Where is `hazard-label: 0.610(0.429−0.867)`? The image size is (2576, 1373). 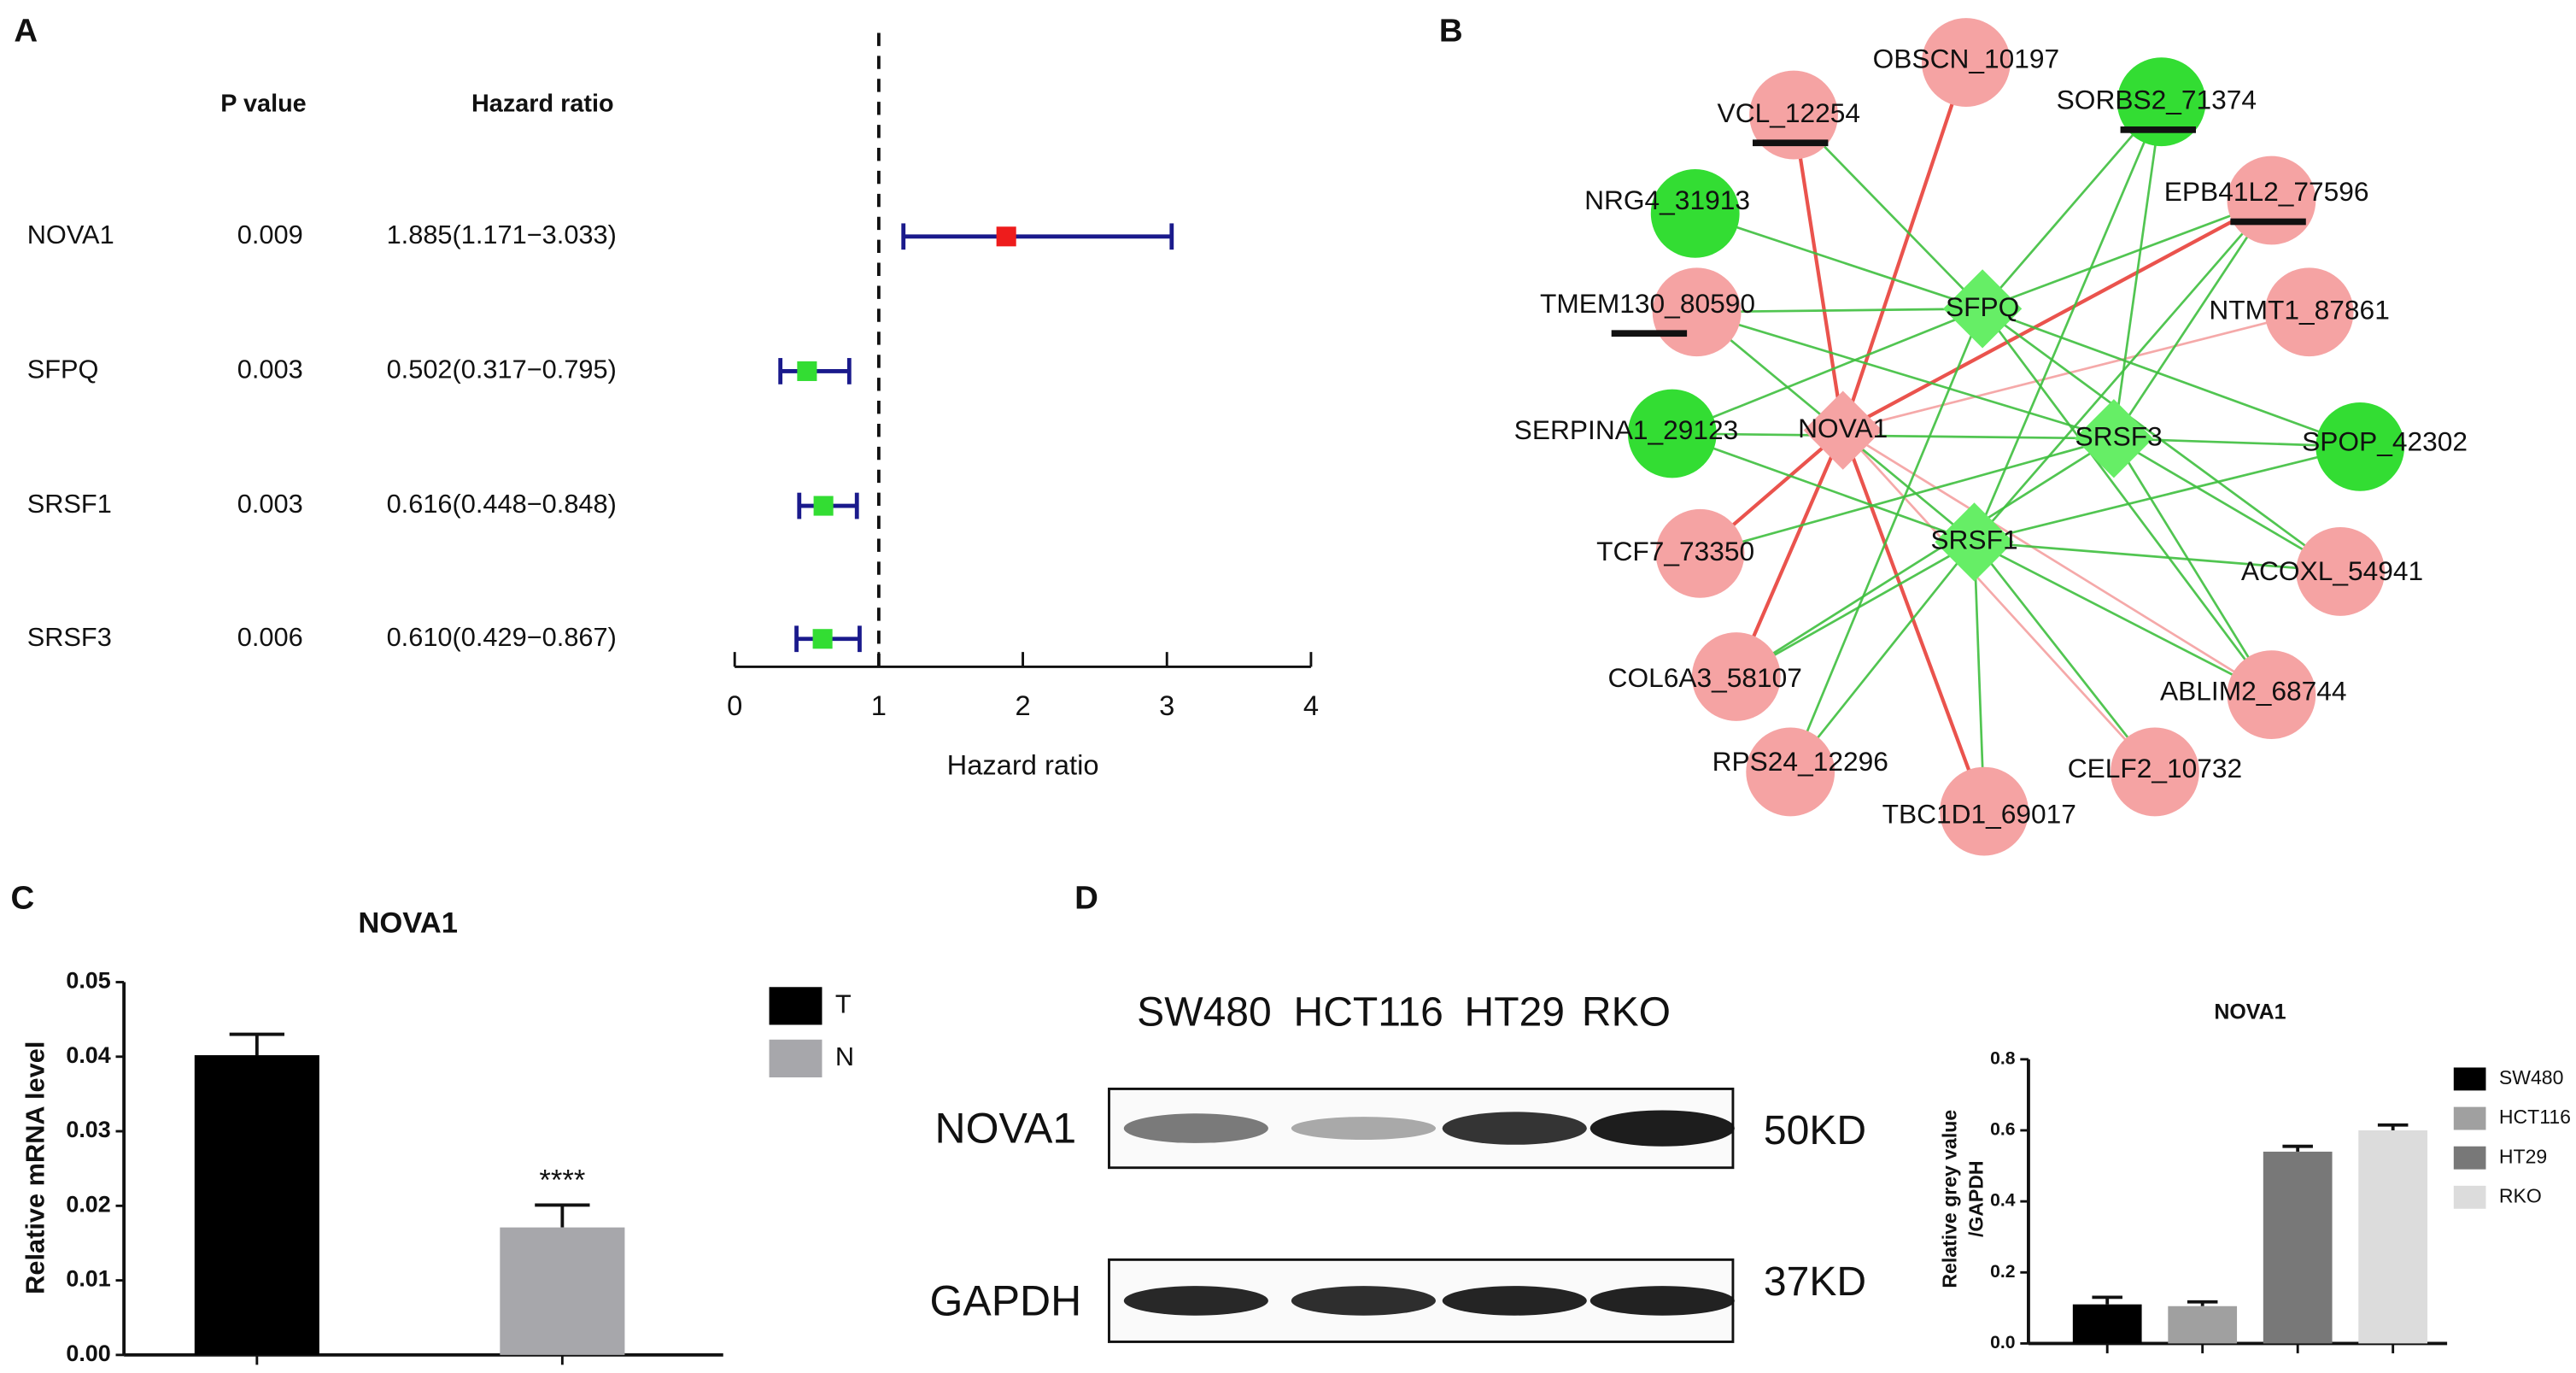
hazard-label: 0.610(0.429−0.867) is located at coordinates (502, 637).